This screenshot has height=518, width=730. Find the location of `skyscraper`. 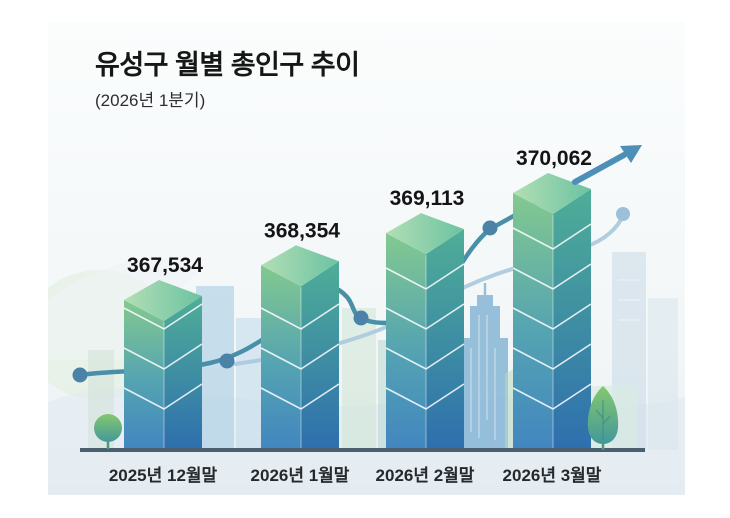

skyscraper is located at coordinates (485, 366).